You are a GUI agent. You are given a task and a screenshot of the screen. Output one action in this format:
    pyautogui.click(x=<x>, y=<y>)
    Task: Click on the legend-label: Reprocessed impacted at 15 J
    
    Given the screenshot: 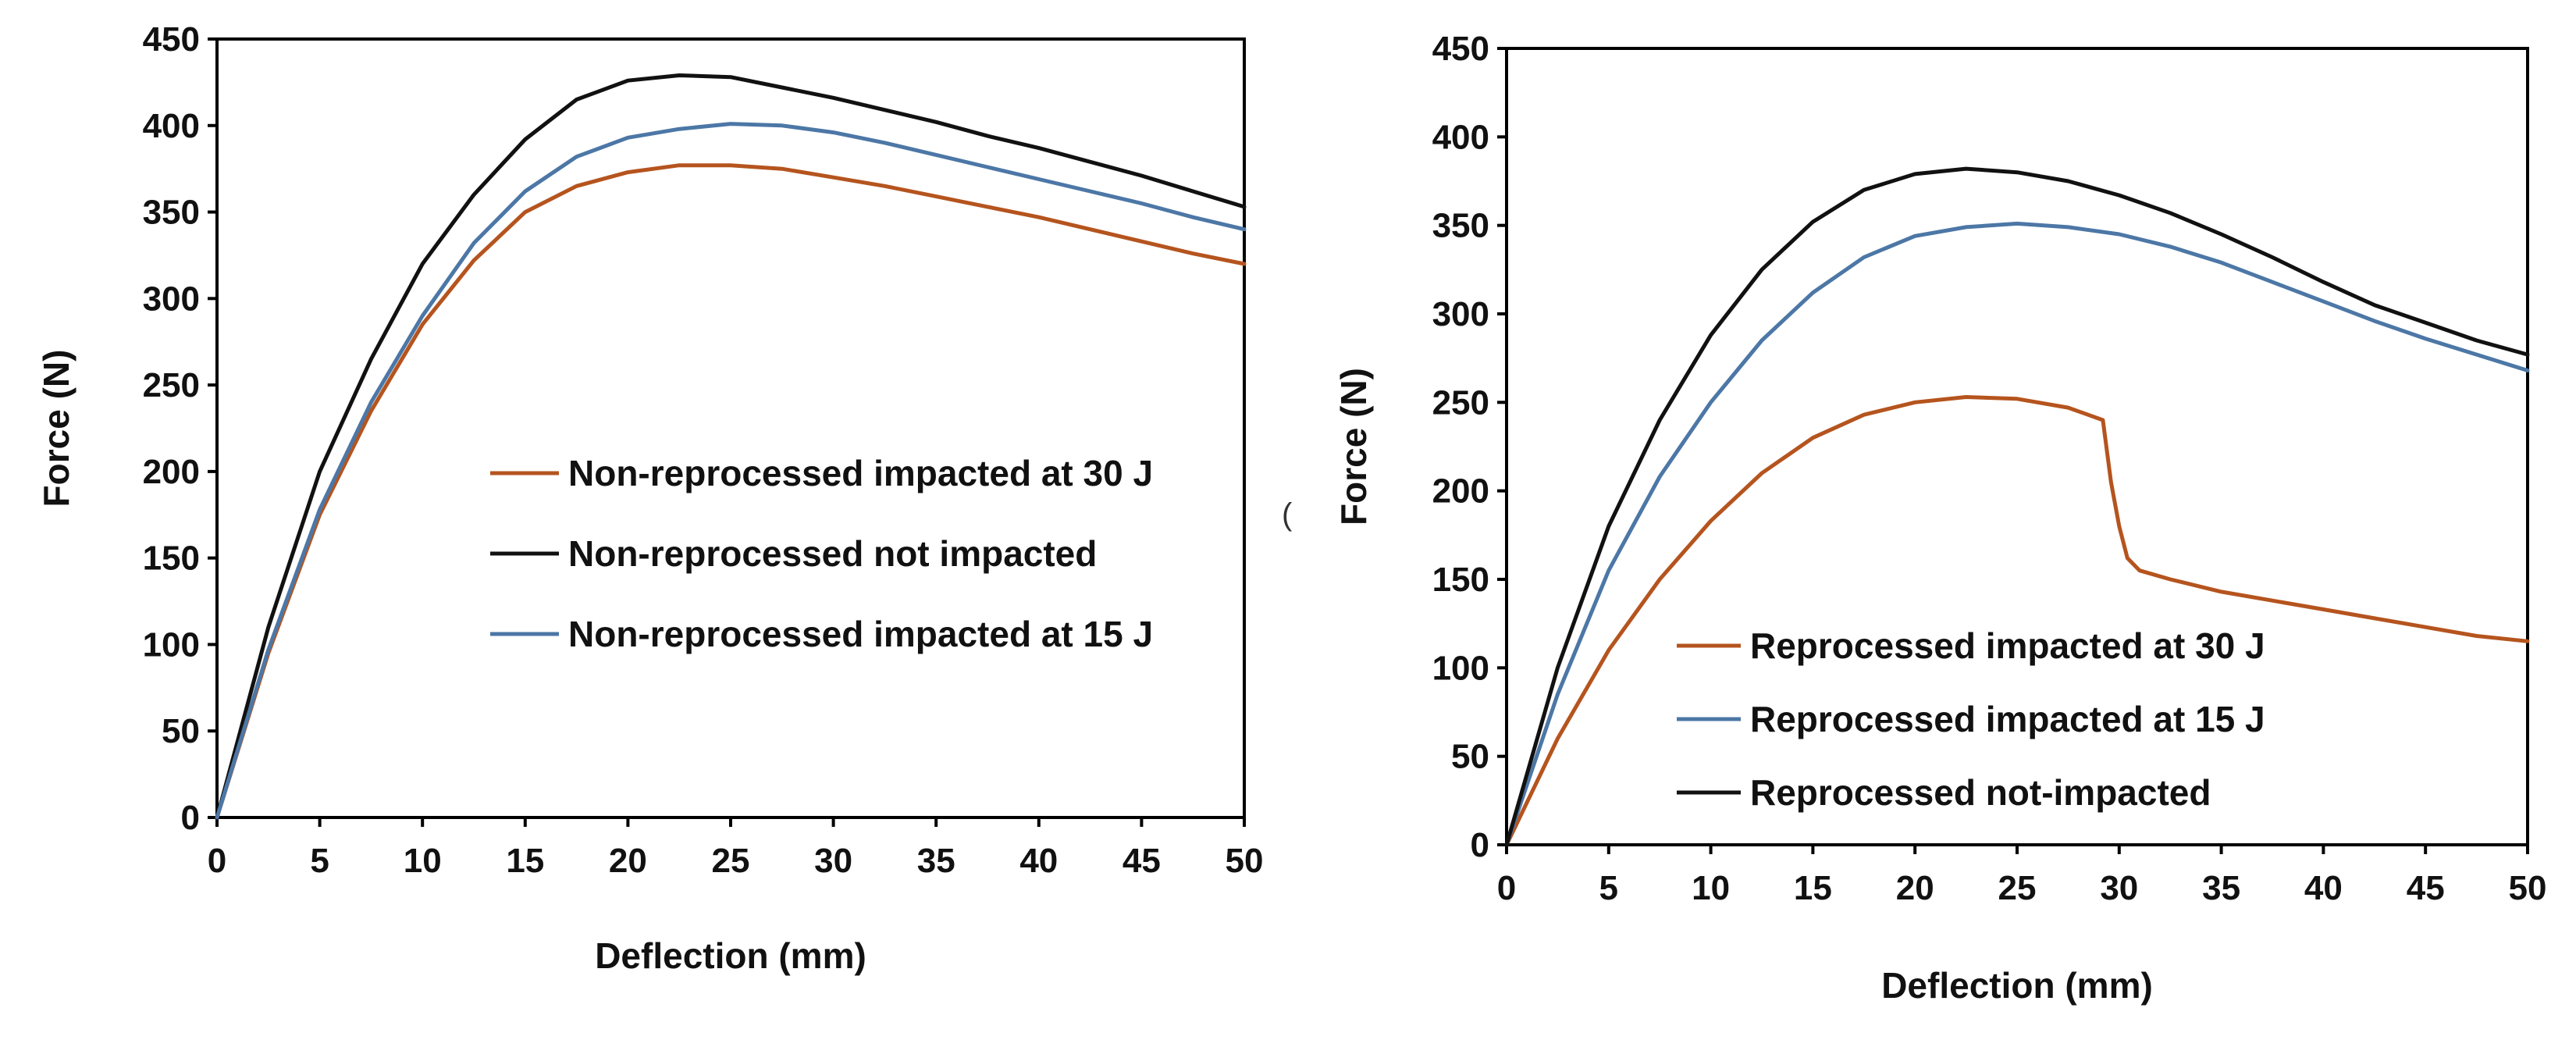 What is the action you would take?
    pyautogui.click(x=2007, y=719)
    